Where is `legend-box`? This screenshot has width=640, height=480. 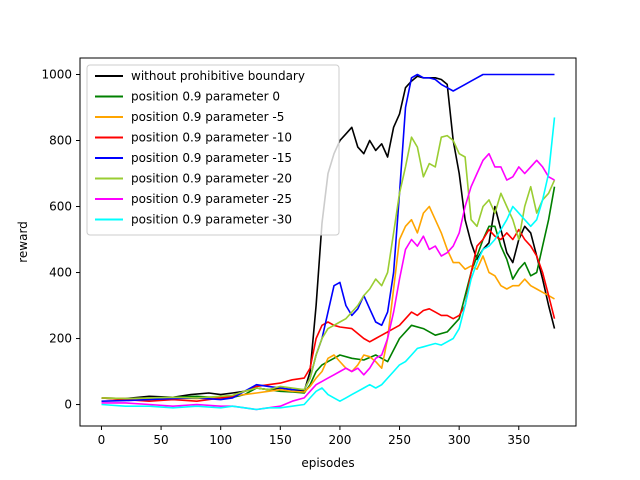
legend-box is located at coordinates (213, 150).